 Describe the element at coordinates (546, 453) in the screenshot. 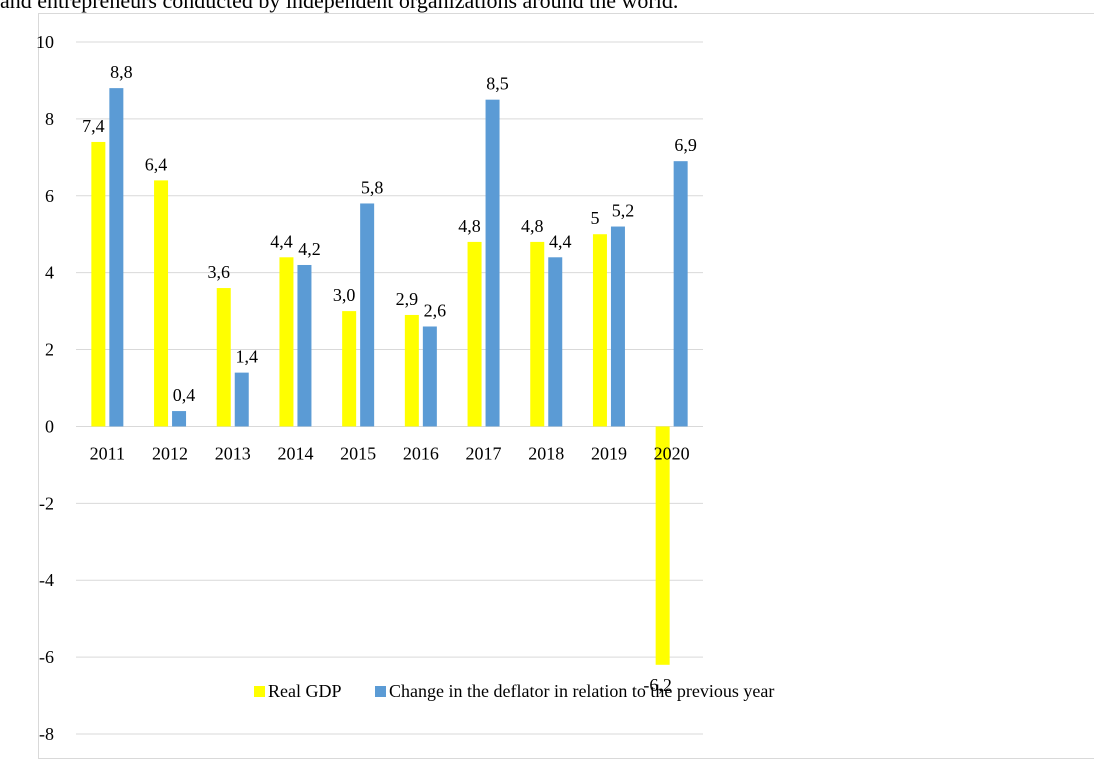

I see `x-tick-label: 2018` at that location.